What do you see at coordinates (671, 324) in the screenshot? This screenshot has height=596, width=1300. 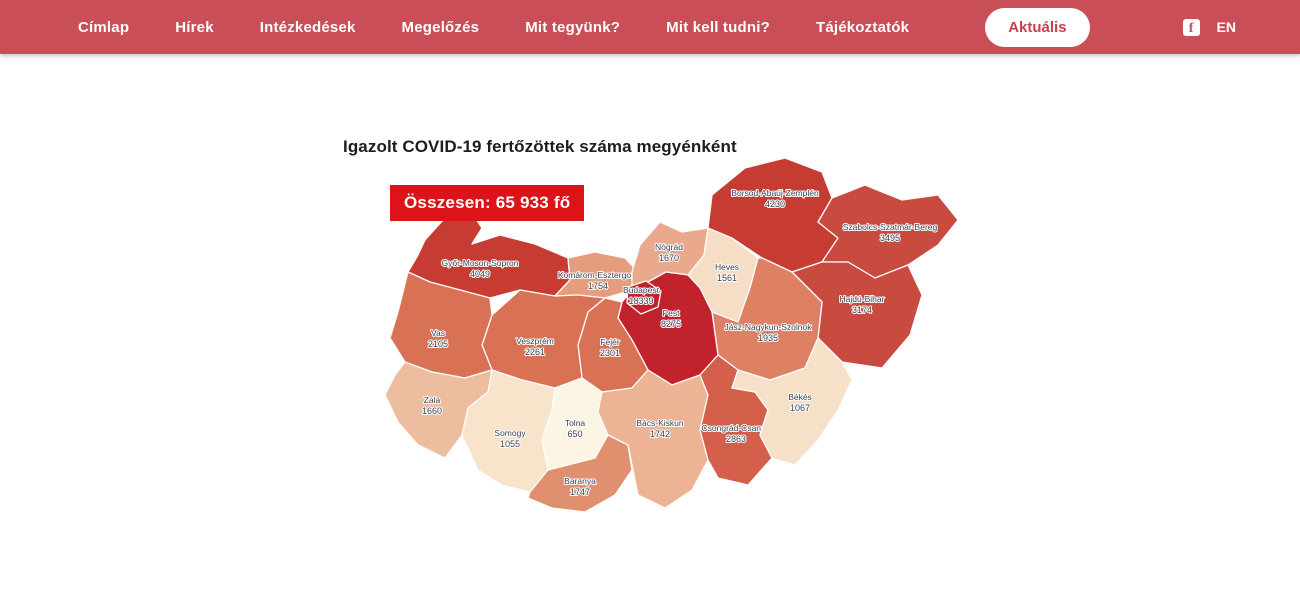 I see `county-value: 8275` at bounding box center [671, 324].